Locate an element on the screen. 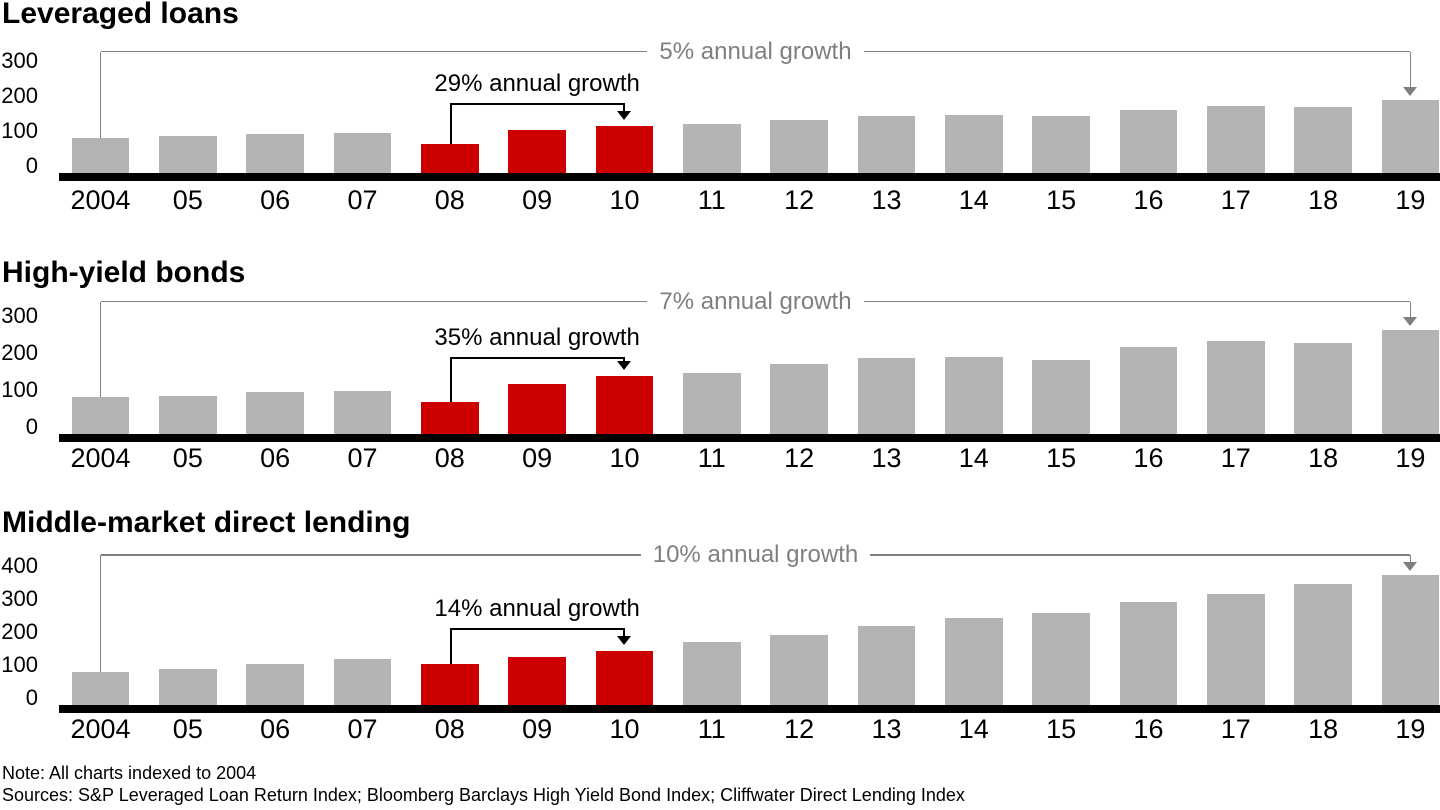 The width and height of the screenshot is (1440, 810). chart-title-leveraged-loans: Leveraged loans is located at coordinates (120, 15).